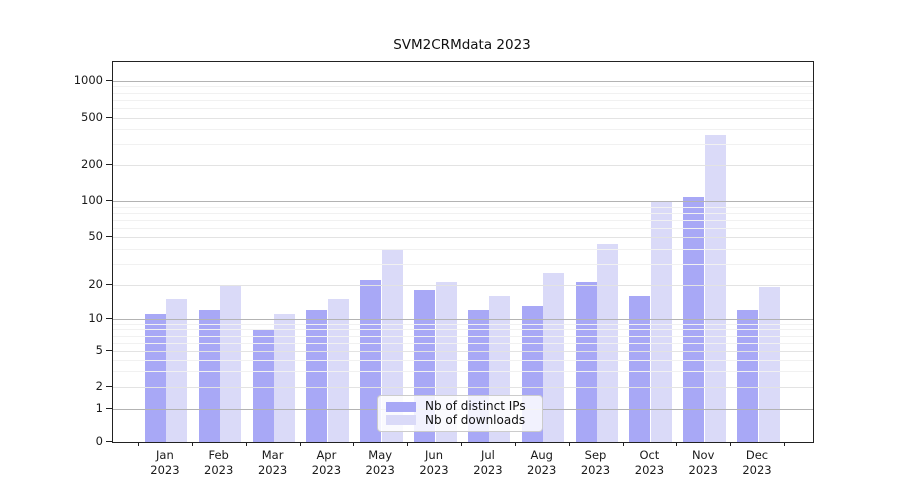 Image resolution: width=900 pixels, height=500 pixels. I want to click on bar-nb-of-distinct-ips-oct-2023, so click(640, 368).